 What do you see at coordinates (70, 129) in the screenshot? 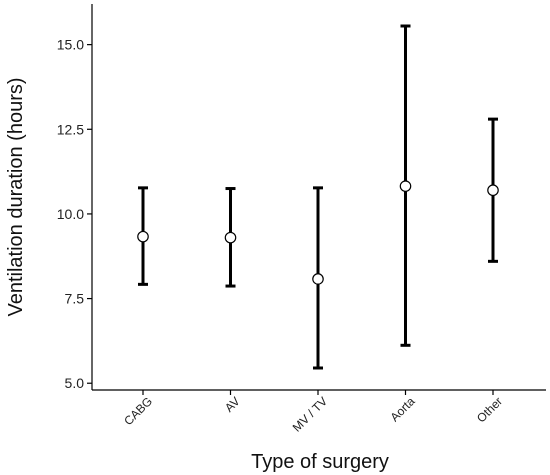
I see `y-tick-label: 12.5` at bounding box center [70, 129].